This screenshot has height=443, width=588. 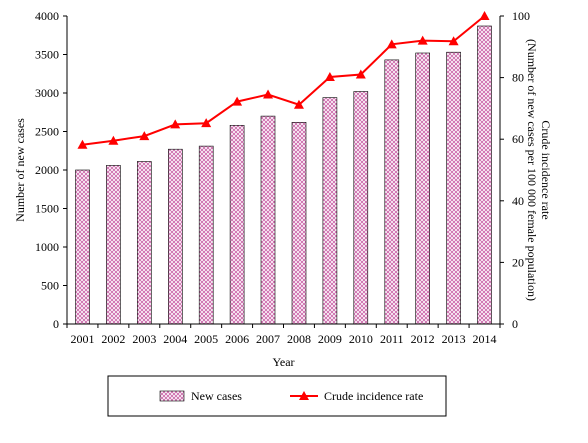 What do you see at coordinates (453, 188) in the screenshot?
I see `bar-2013` at bounding box center [453, 188].